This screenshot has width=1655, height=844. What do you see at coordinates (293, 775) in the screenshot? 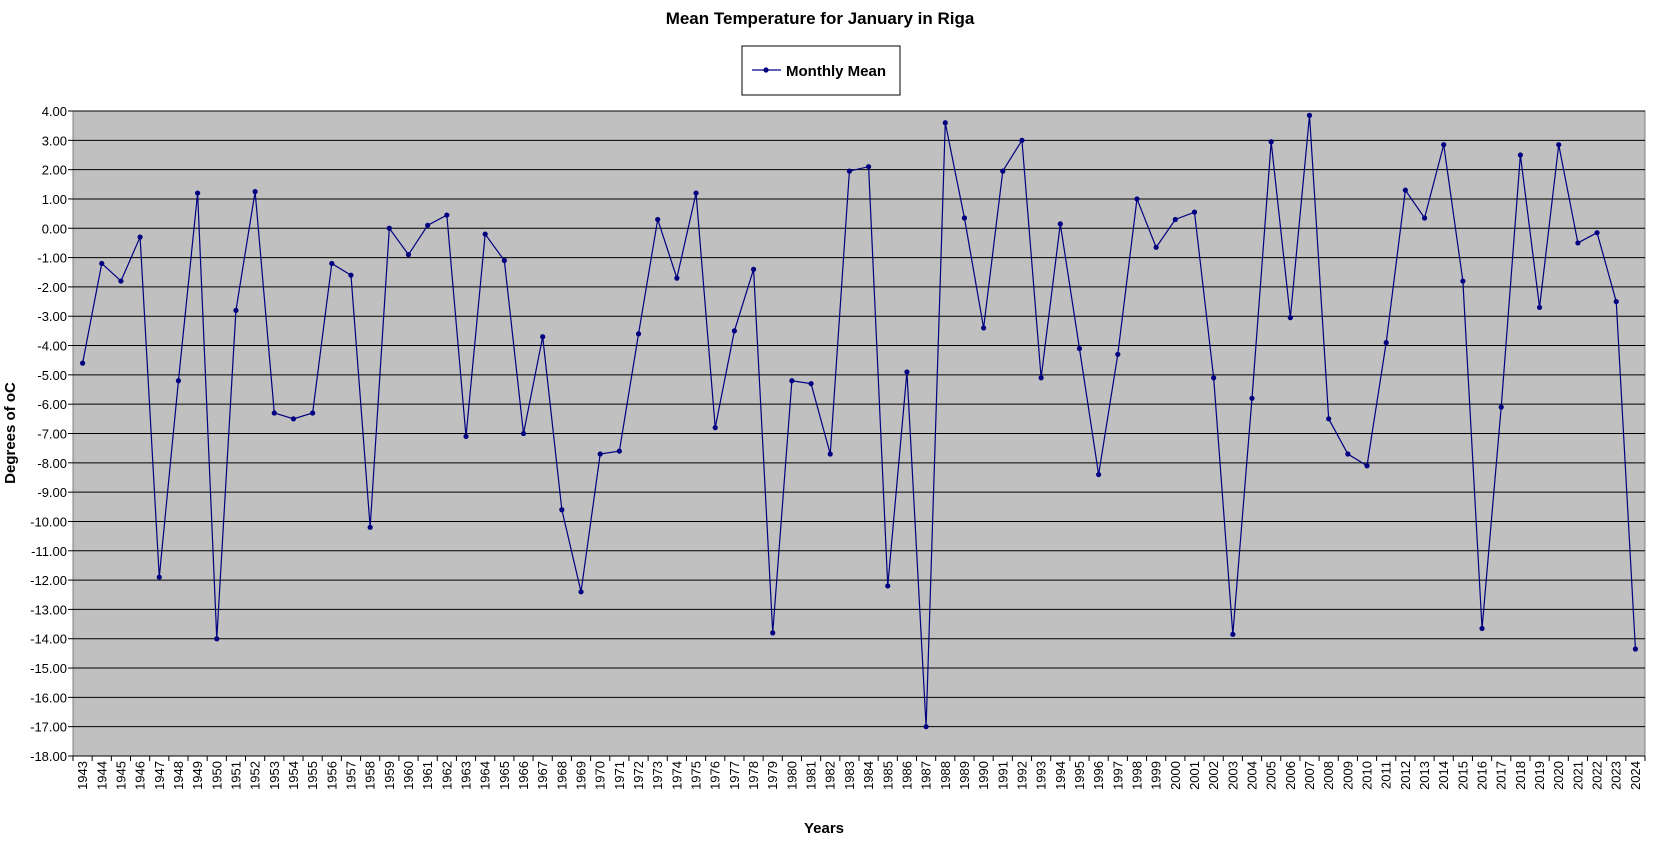
I see `x-tick-label: 1954` at bounding box center [293, 775].